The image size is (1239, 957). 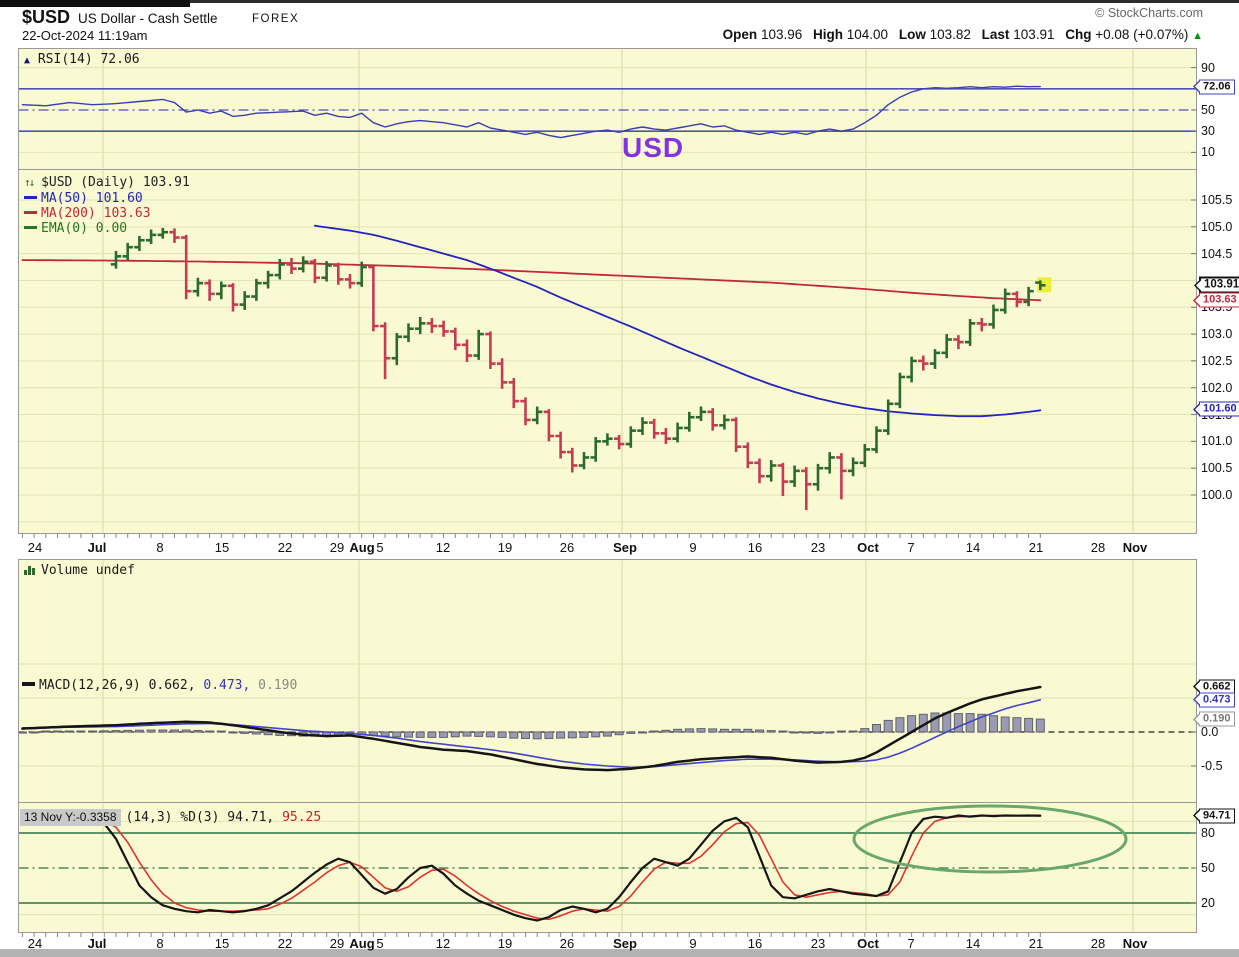 I want to click on macd-signal-value: 0.473,, so click(x=227, y=685).